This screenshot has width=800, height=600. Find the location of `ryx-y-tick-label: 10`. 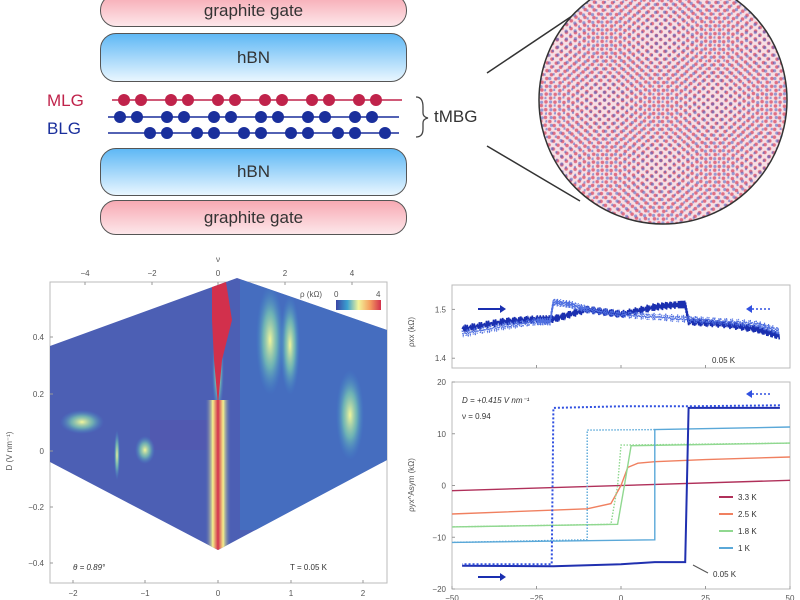

ryx-y-tick-label: 10 is located at coordinates (441, 434).